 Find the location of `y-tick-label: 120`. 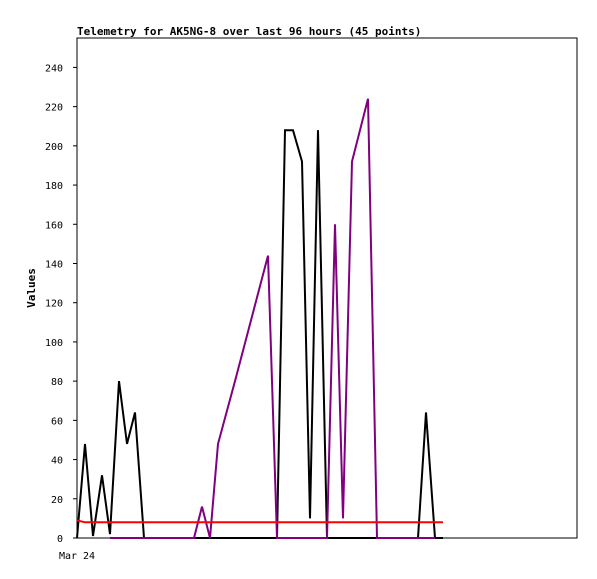

y-tick-label: 120 is located at coordinates (54, 304).